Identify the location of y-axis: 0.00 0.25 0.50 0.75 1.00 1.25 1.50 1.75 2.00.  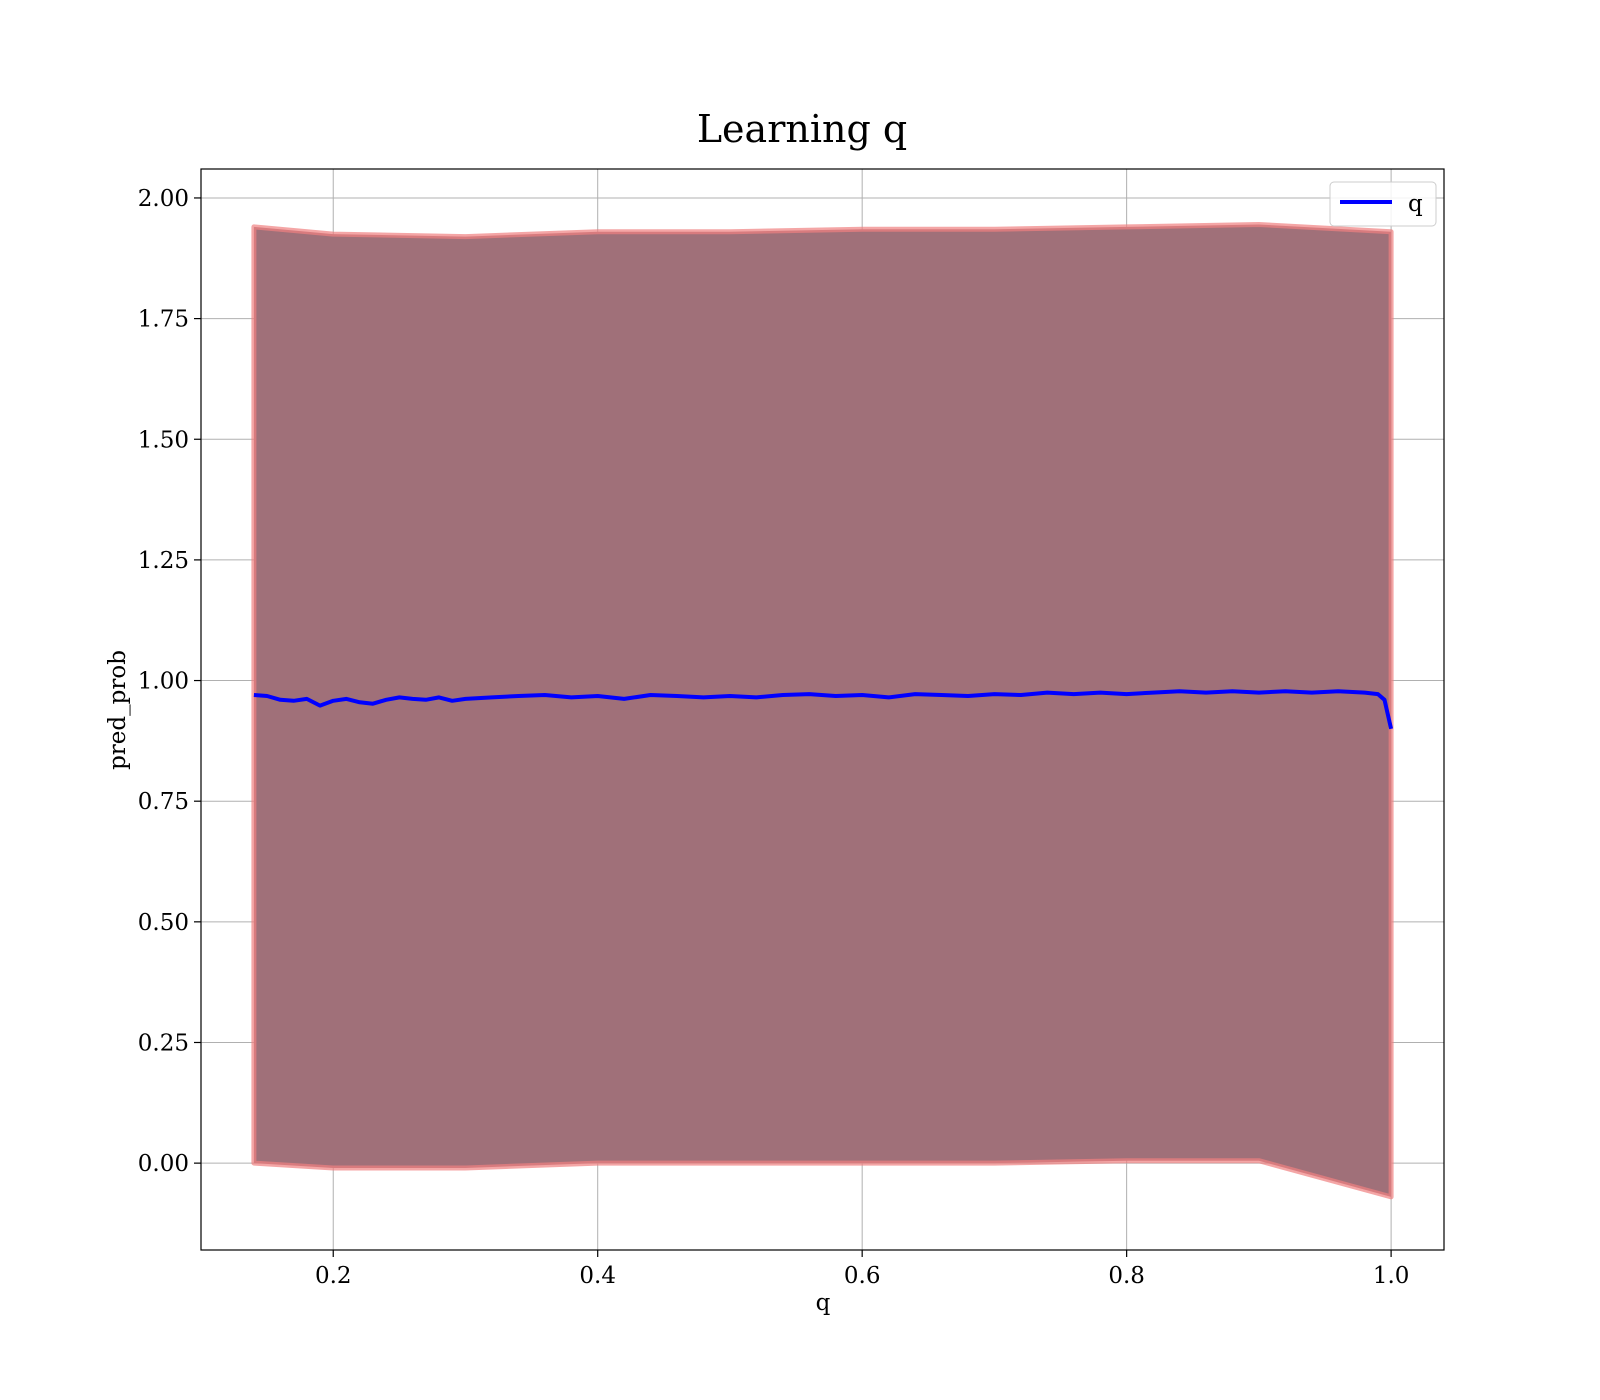
(169, 681).